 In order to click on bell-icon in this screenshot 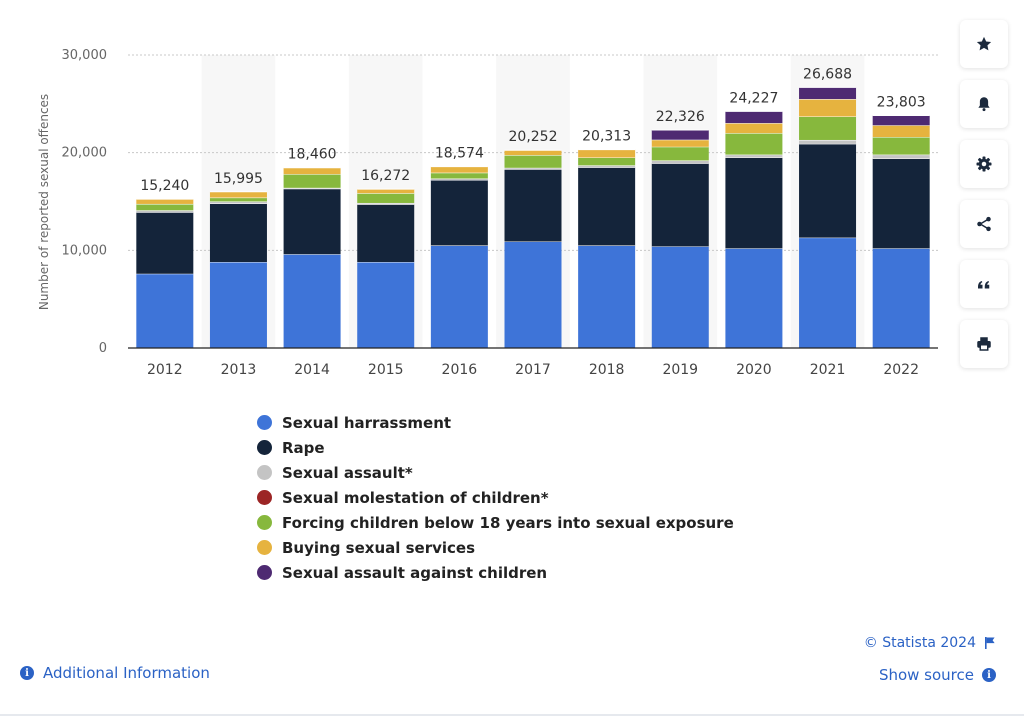, I will do `click(984, 104)`.